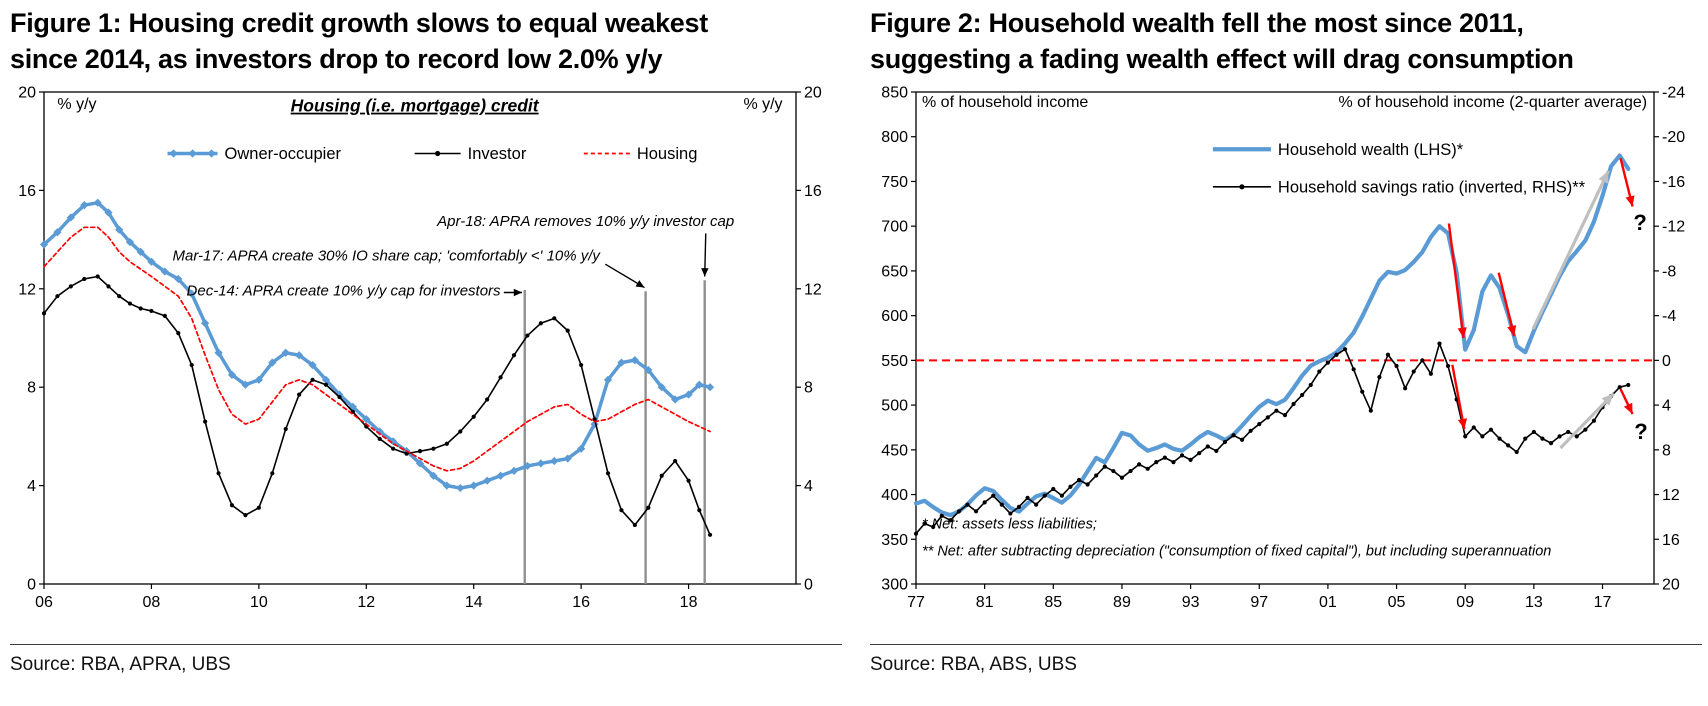 This screenshot has width=1708, height=706. I want to click on figure1-source-text: Source: RBA, APRA, UBS, so click(120, 664).